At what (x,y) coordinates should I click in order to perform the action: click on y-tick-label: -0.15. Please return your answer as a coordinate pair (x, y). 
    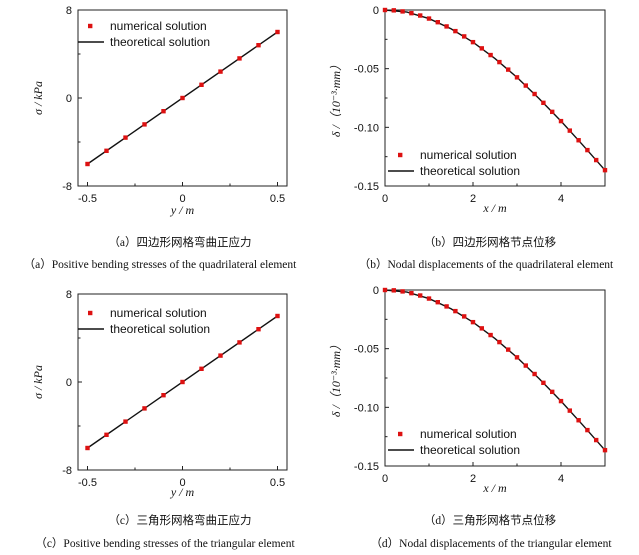
    Looking at the image, I should click on (366, 187).